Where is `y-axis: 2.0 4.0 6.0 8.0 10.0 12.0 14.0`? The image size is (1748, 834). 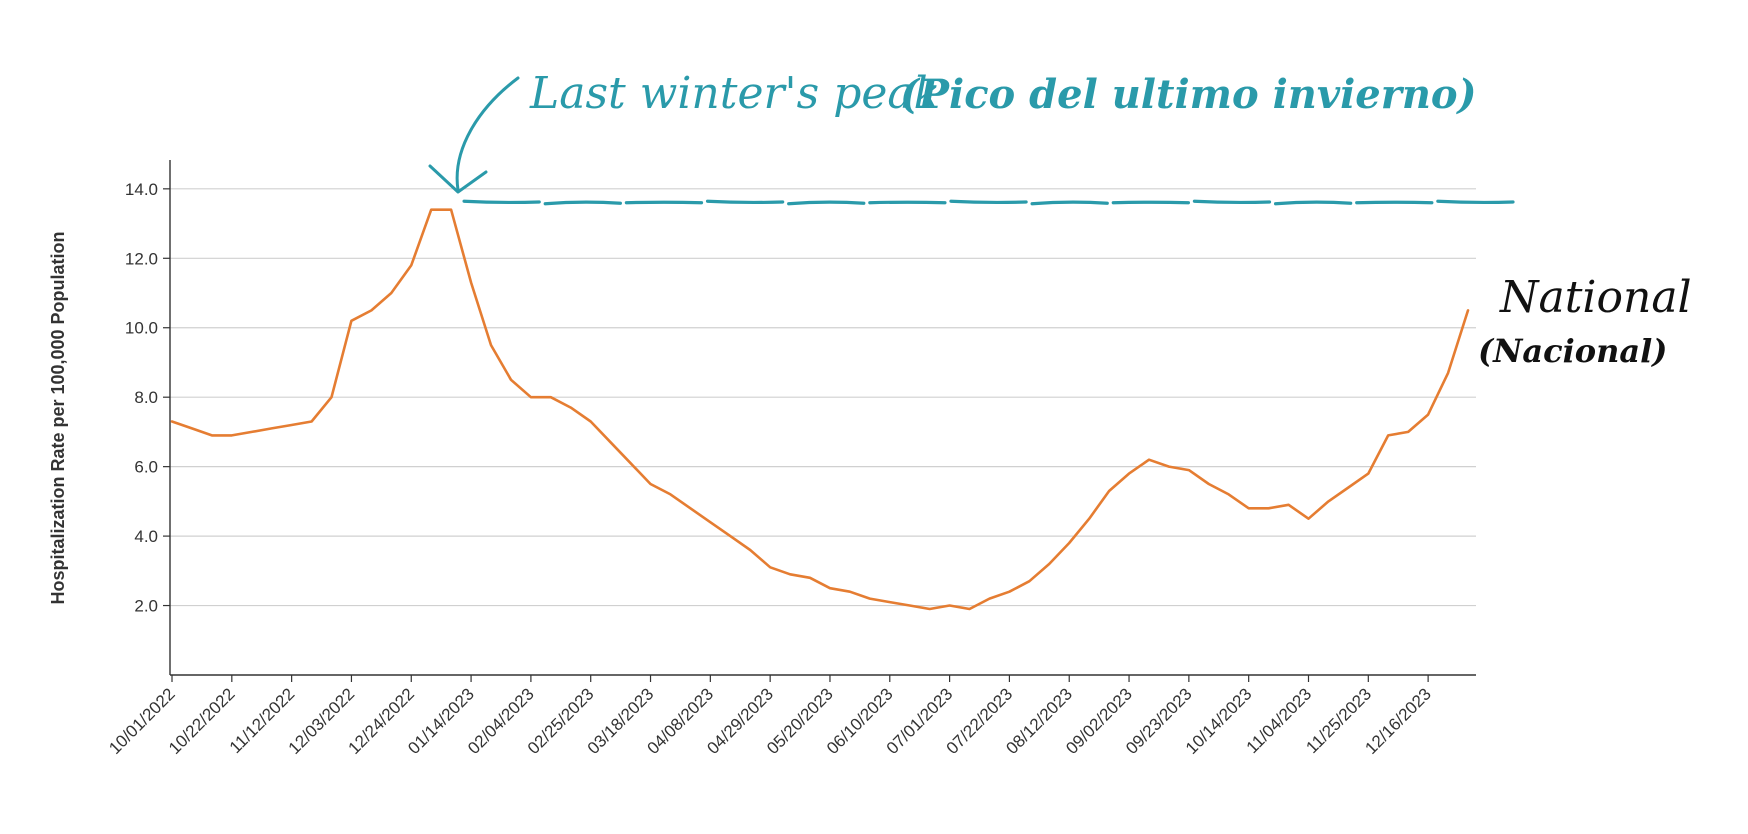
y-axis: 2.0 4.0 6.0 8.0 10.0 12.0 14.0 is located at coordinates (148, 417).